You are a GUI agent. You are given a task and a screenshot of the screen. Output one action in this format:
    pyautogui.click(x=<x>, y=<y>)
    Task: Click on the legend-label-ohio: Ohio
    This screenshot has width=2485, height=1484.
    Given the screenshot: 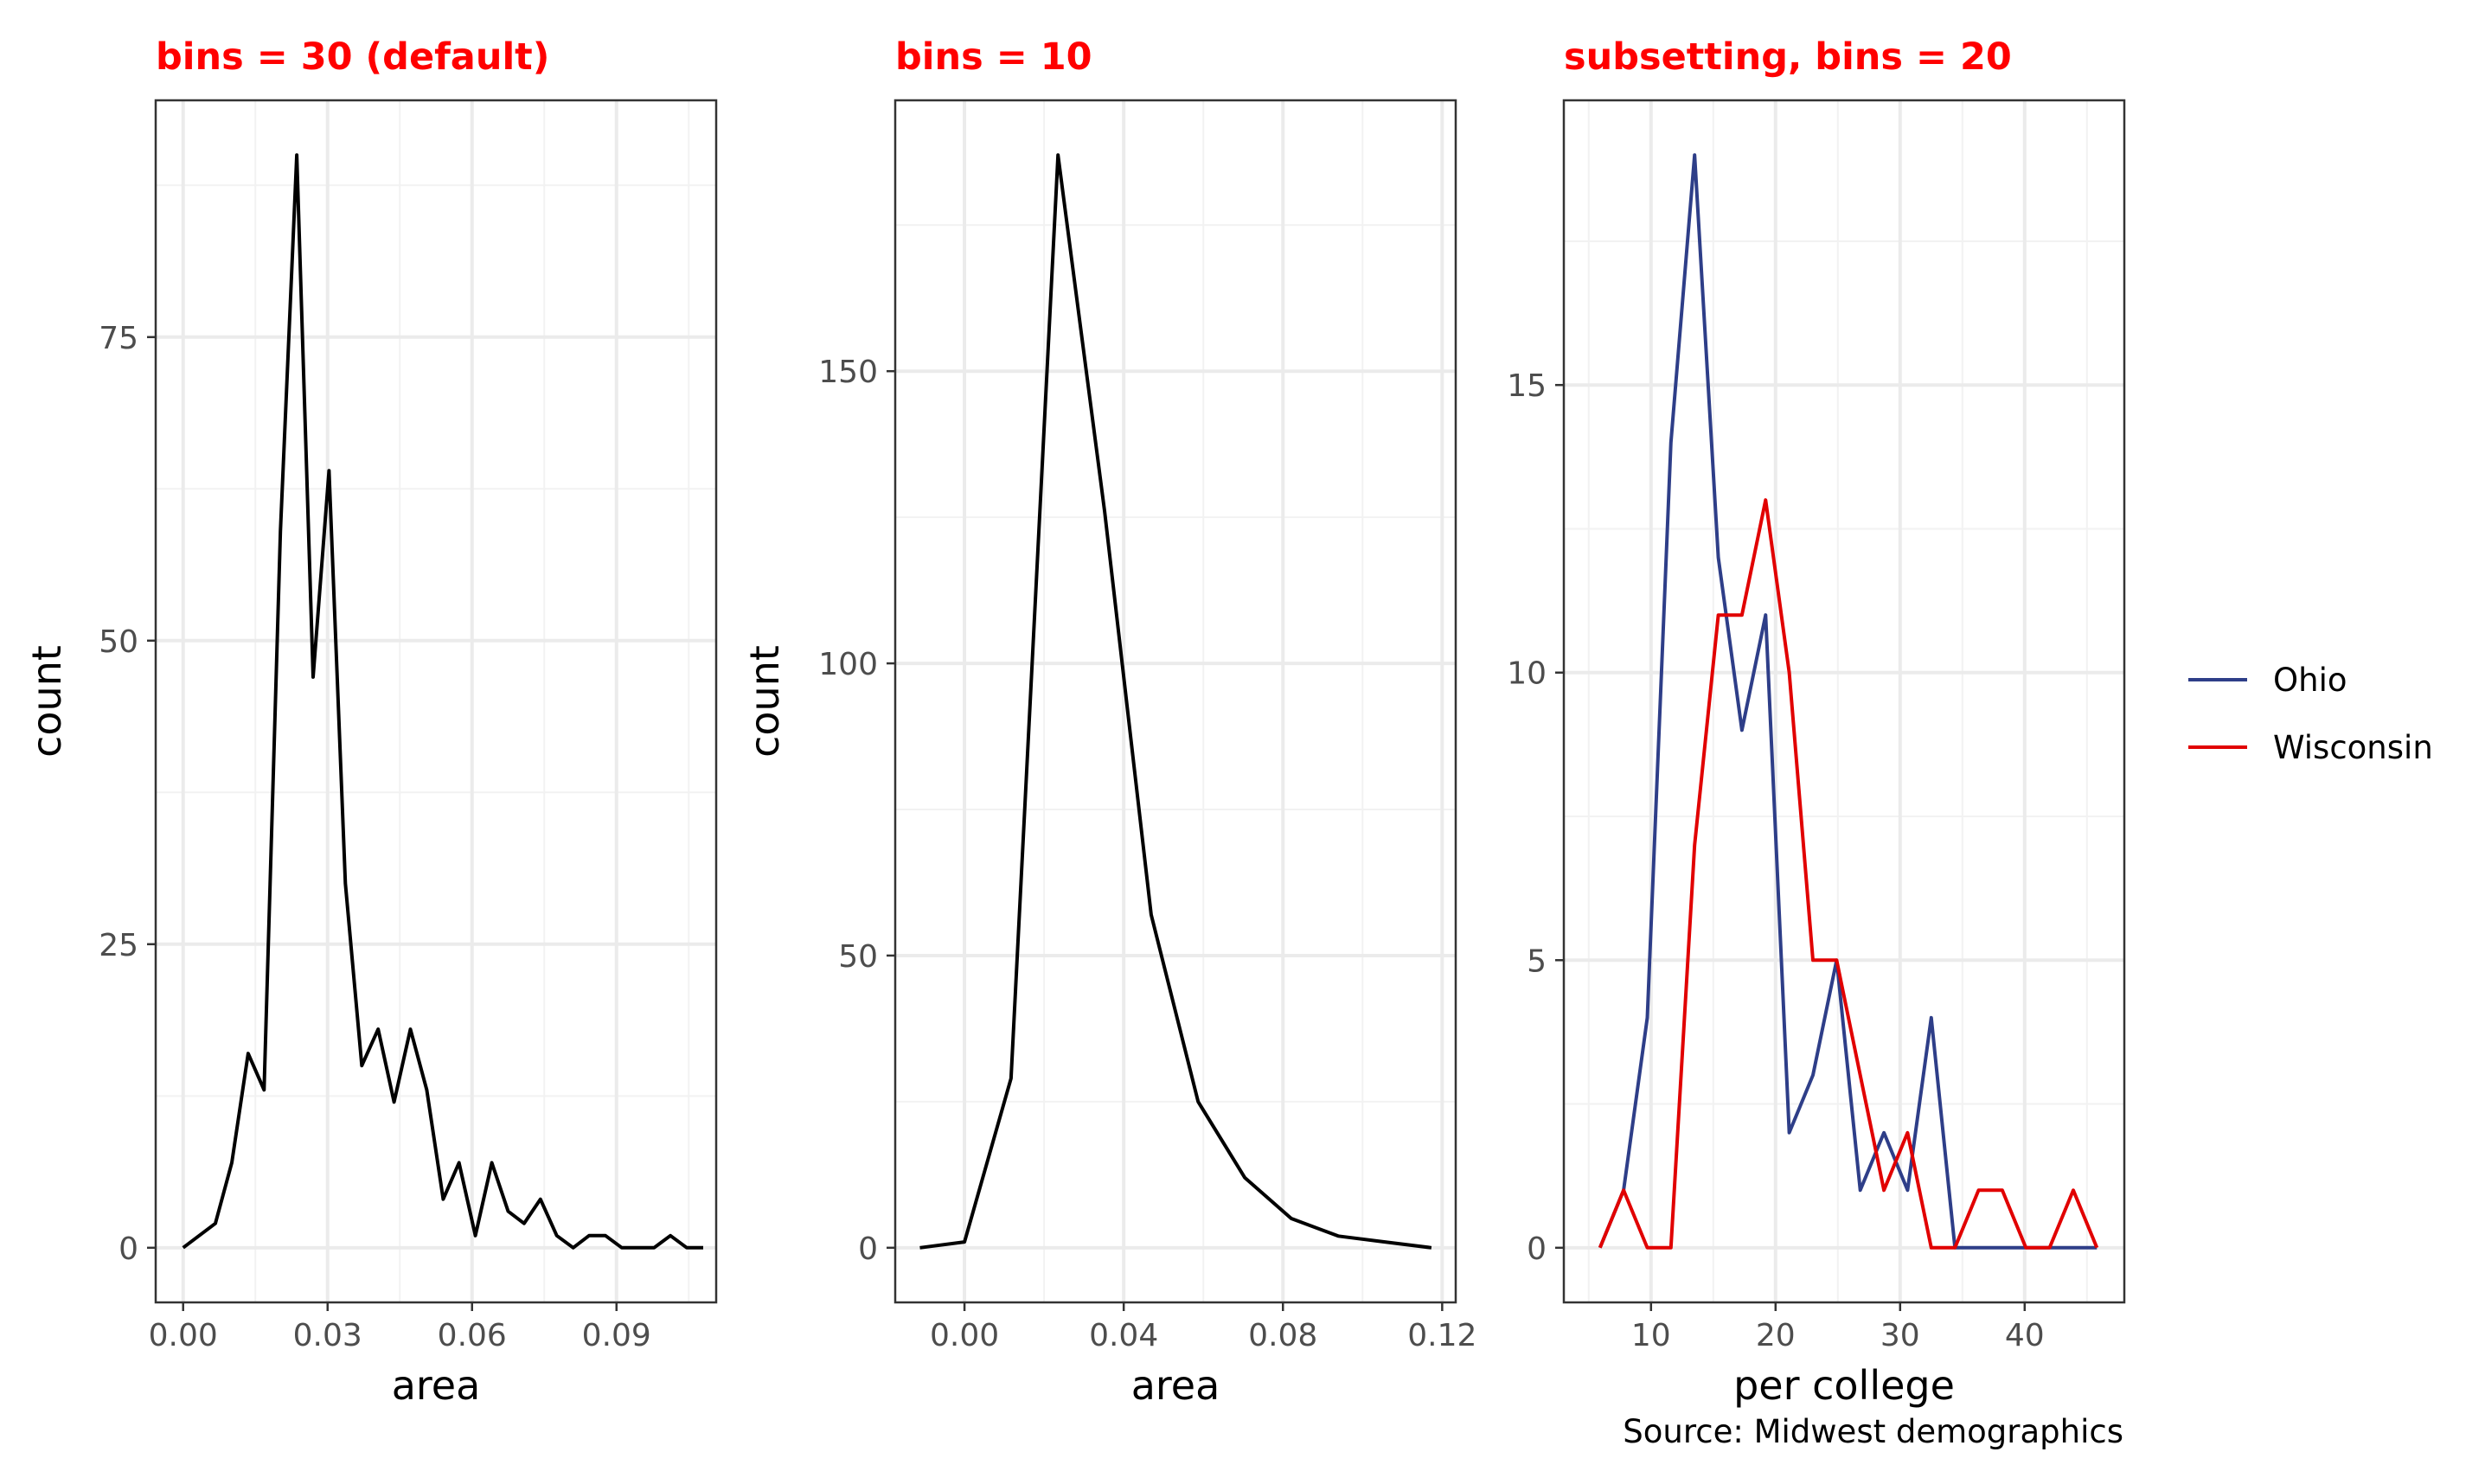 What is the action you would take?
    pyautogui.click(x=2310, y=680)
    